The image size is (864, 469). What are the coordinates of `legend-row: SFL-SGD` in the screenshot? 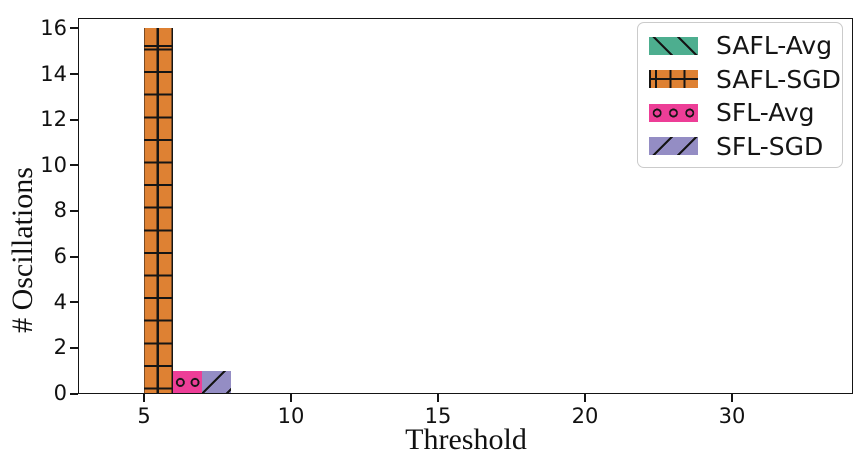 It's located at (745, 147).